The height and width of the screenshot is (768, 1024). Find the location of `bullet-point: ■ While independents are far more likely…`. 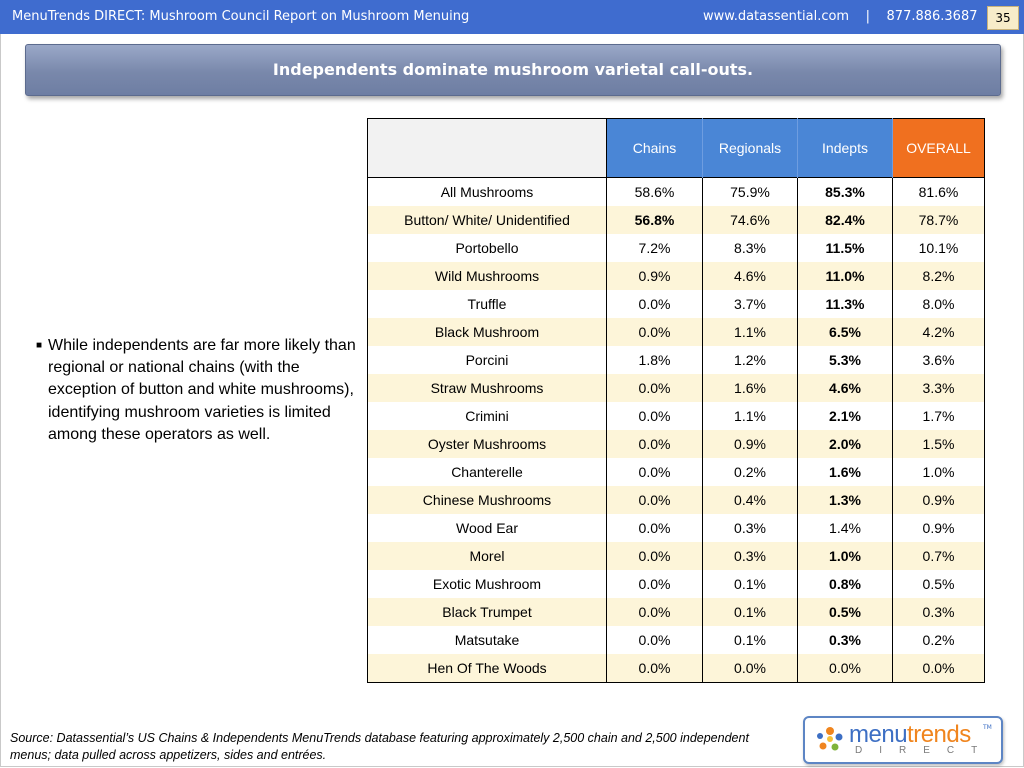

bullet-point: ■ While independents are far more likely… is located at coordinates (196, 390).